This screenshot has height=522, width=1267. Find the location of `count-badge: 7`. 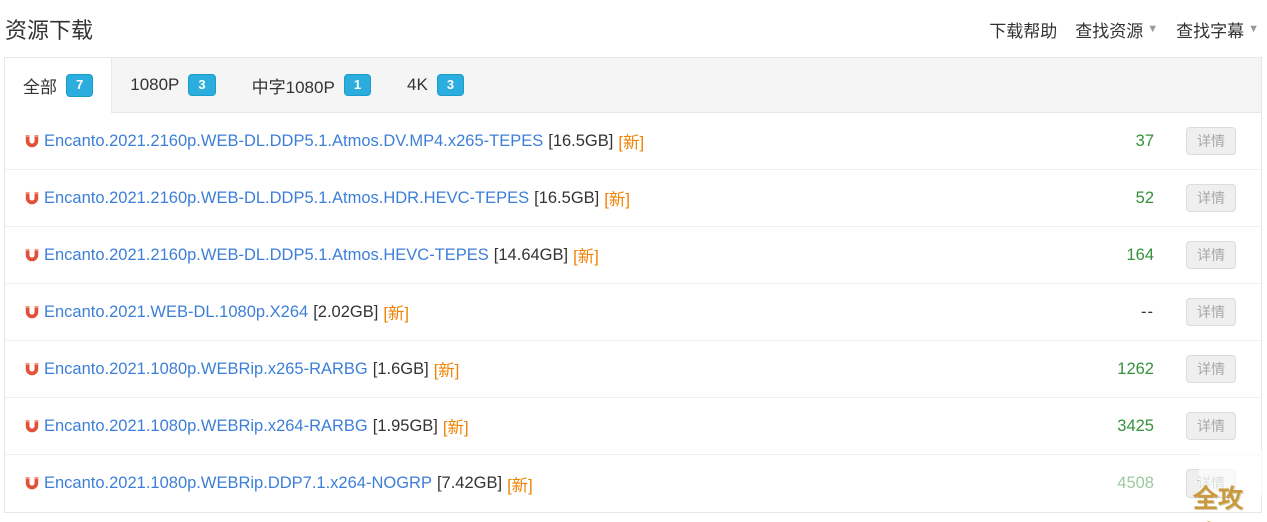

count-badge: 7 is located at coordinates (80, 85).